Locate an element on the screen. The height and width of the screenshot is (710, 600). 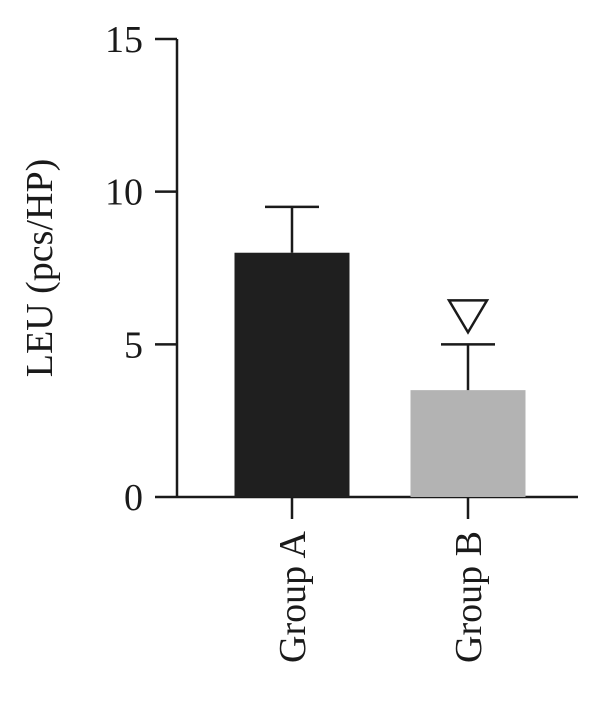
y-tick-label: 15 is located at coordinates (124, 40).